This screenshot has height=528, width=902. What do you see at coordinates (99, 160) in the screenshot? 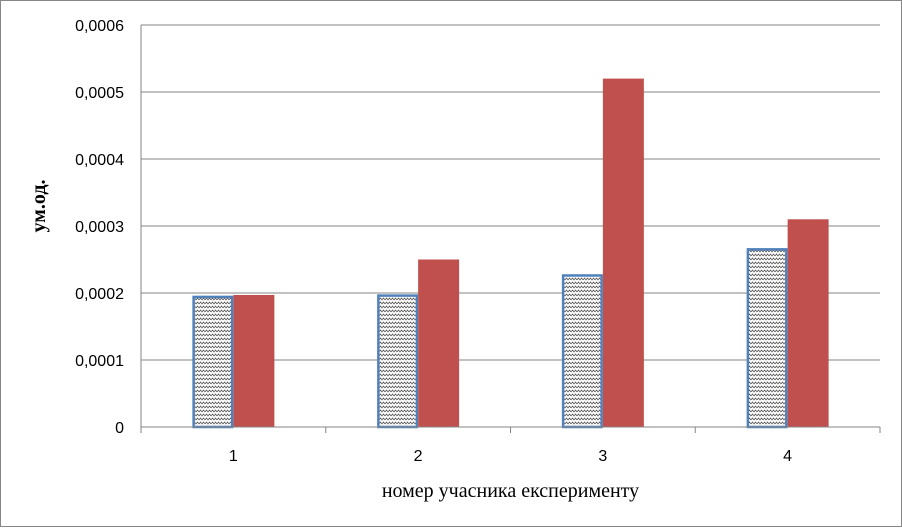
I see `y-tick-label: 0,0004` at bounding box center [99, 160].